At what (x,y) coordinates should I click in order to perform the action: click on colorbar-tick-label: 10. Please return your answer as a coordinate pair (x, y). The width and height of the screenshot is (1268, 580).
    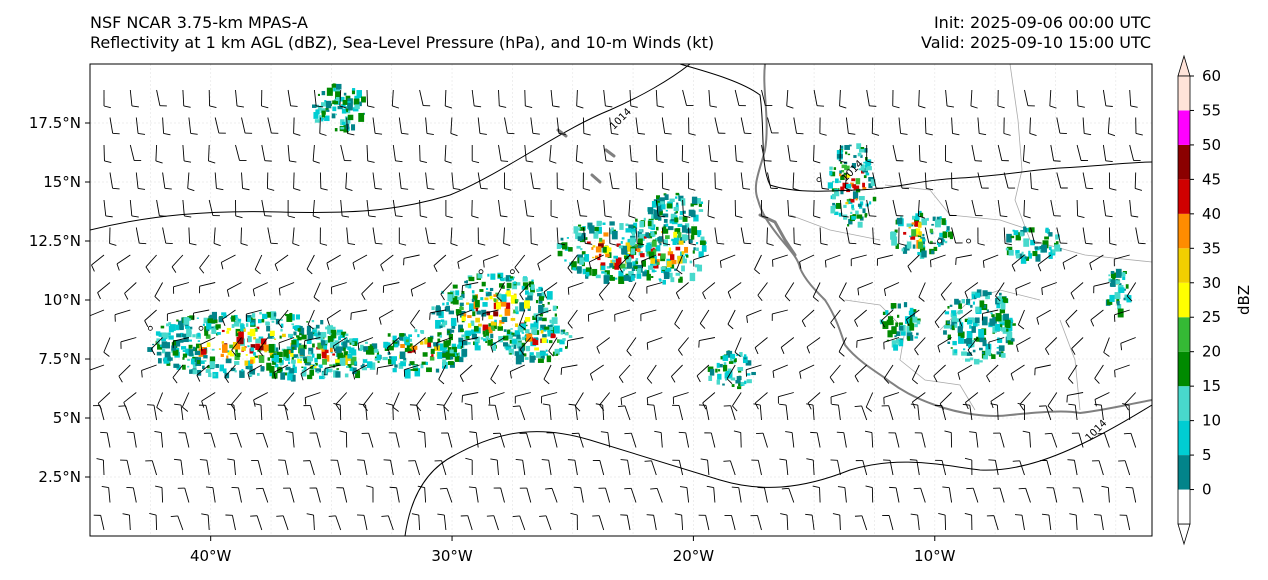
    Looking at the image, I should click on (1211, 421).